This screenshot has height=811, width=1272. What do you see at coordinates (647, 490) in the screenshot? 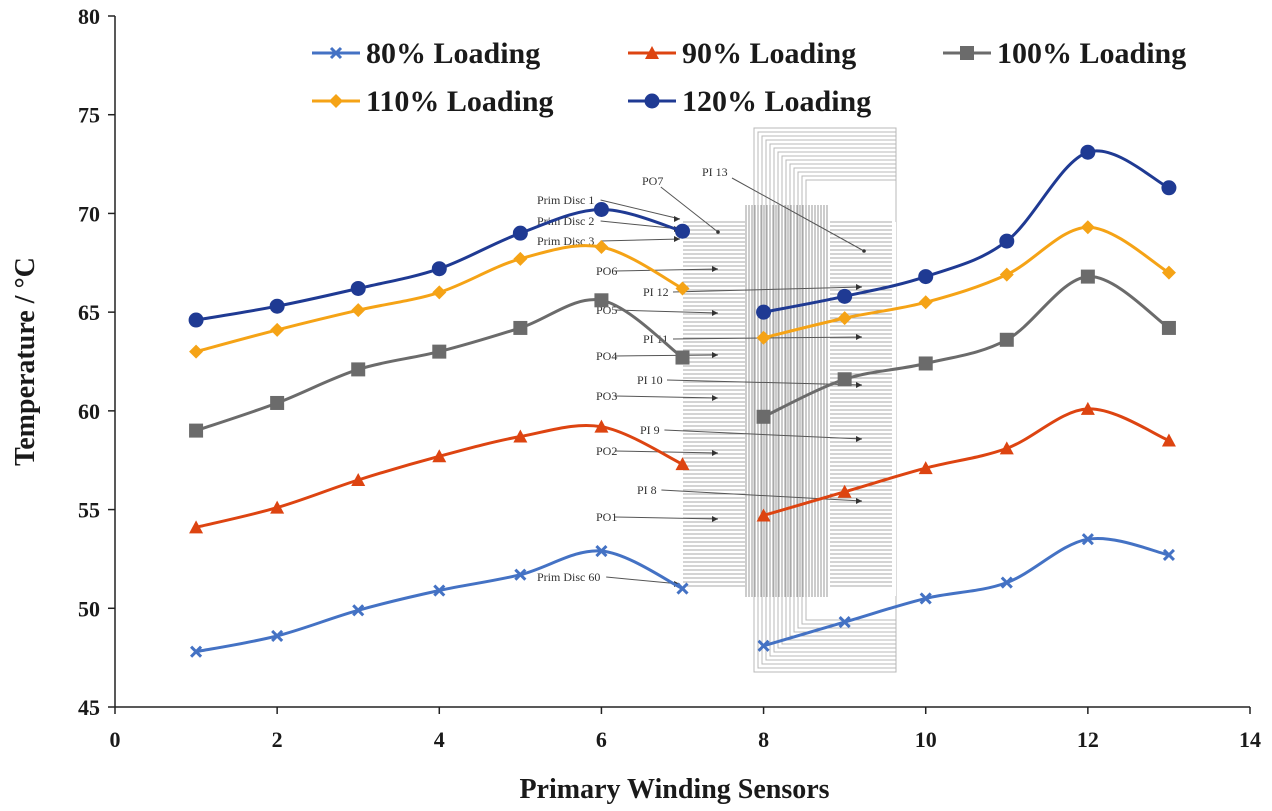
I see `diagram-label-inner: PI 8` at bounding box center [647, 490].